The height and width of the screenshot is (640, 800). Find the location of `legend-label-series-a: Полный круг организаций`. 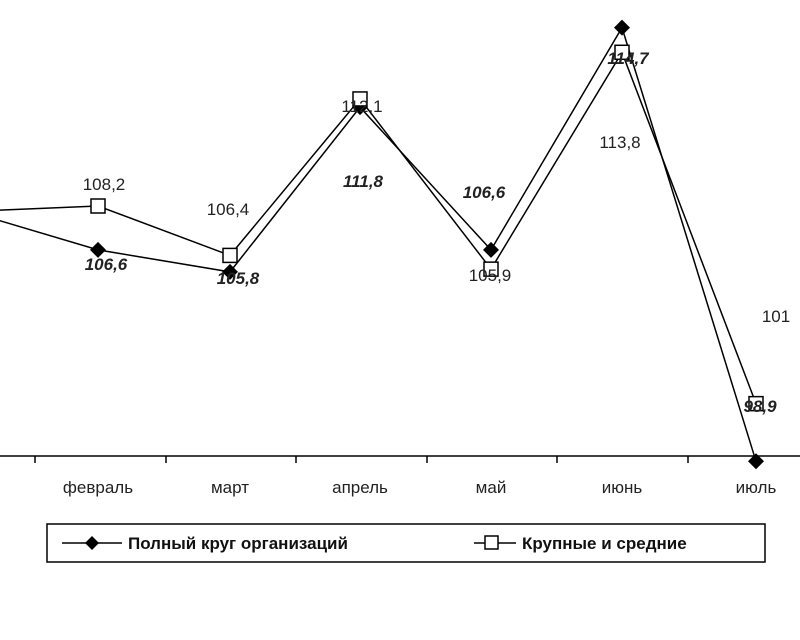

legend-label-series-a: Полный круг организаций is located at coordinates (238, 543).